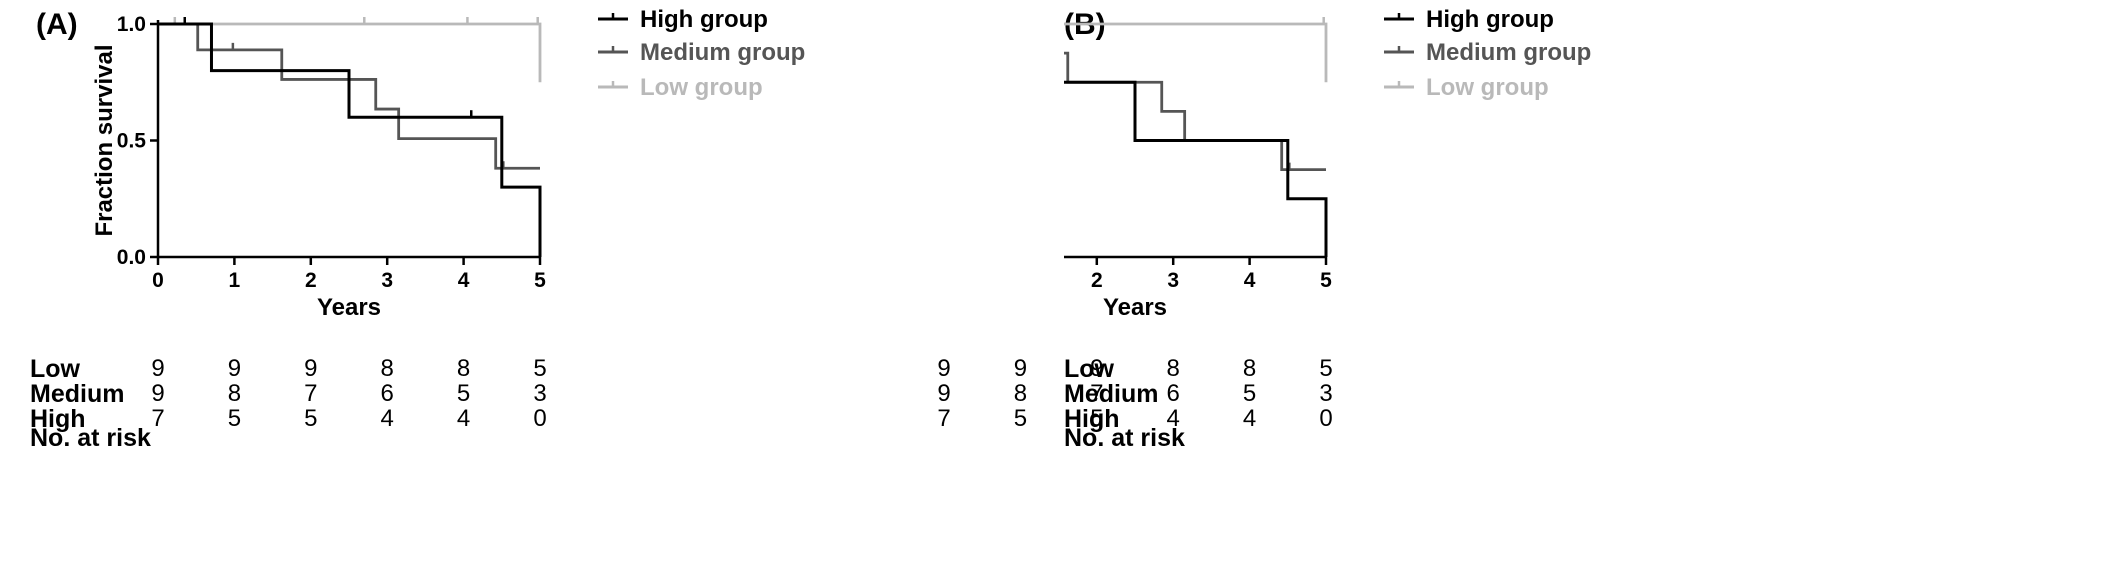 This screenshot has width=2128, height=586. I want to click on y-axis-label: Fraction survival, so click(104, 140).